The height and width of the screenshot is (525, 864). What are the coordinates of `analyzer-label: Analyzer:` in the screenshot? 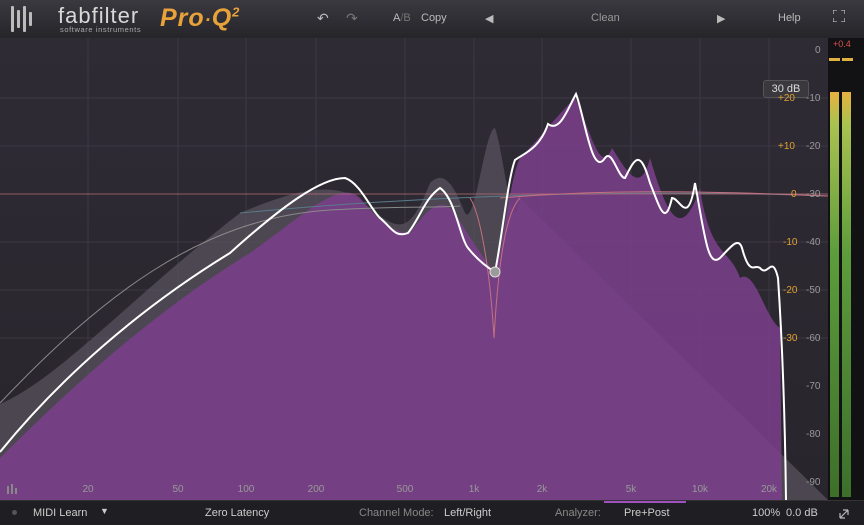 It's located at (578, 513).